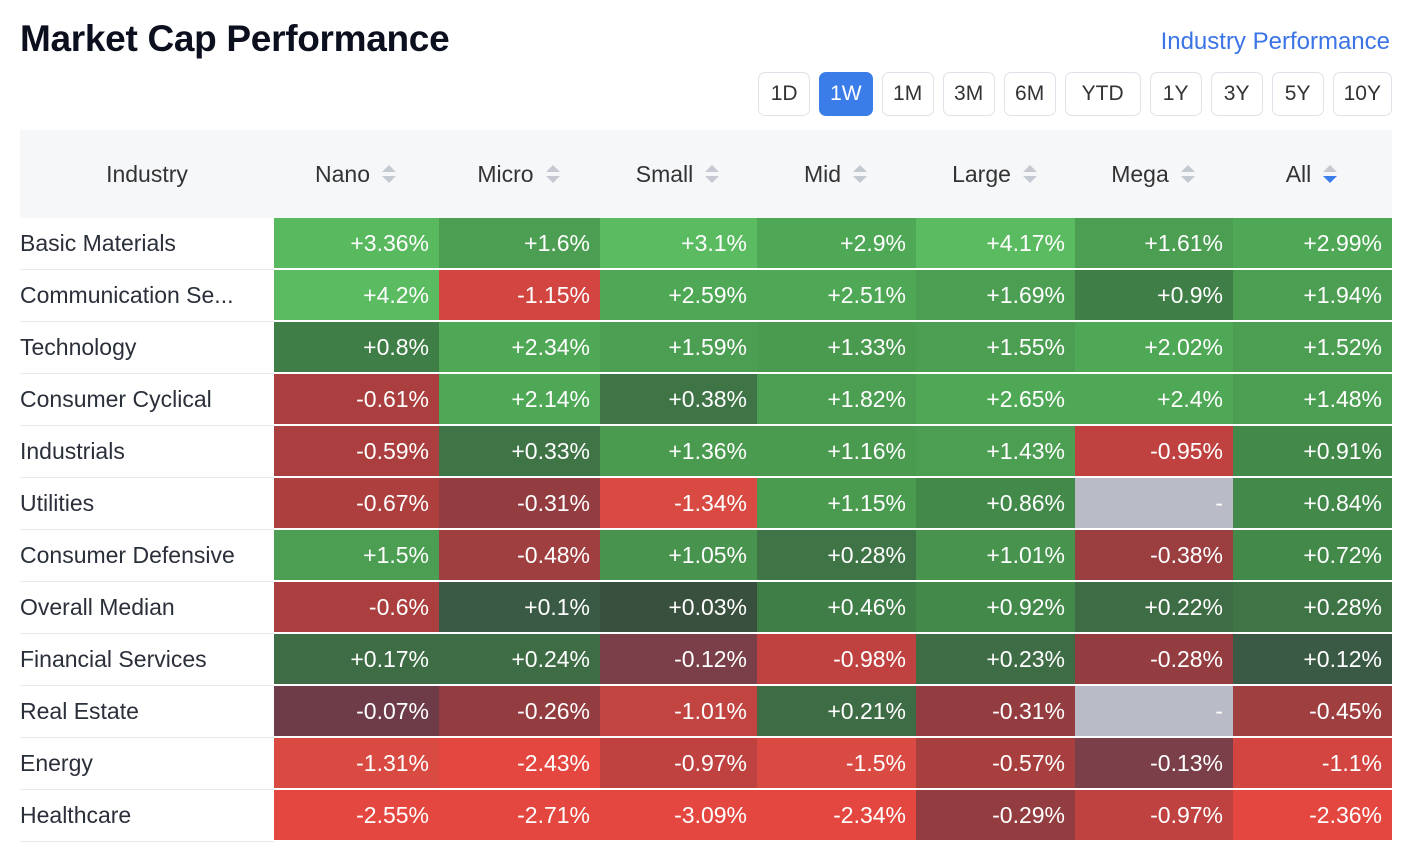 This screenshot has width=1406, height=849. I want to click on performance-cell: +0.23%, so click(995, 659).